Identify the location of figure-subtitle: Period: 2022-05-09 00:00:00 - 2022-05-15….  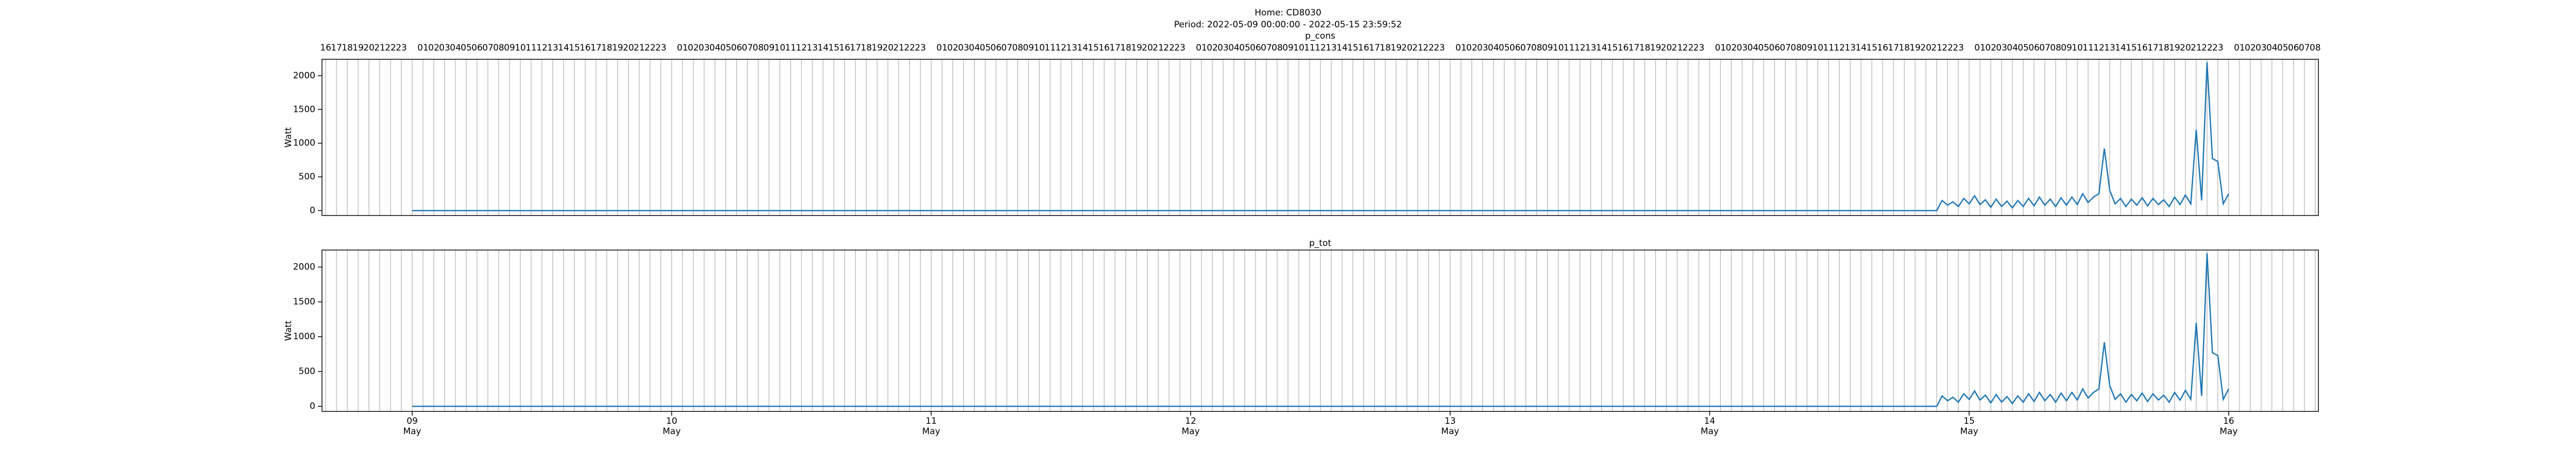
(1288, 25).